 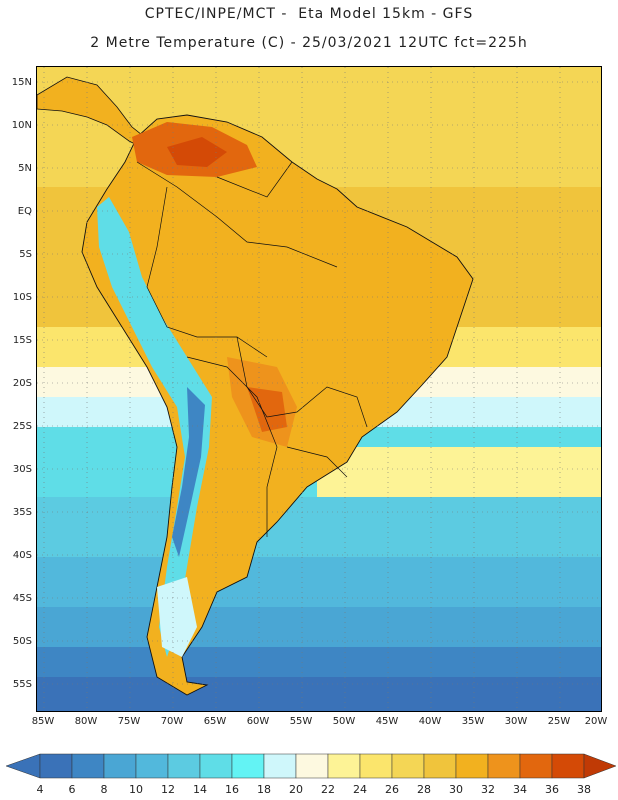 What do you see at coordinates (488, 789) in the screenshot?
I see `colorbar-label-32: 32` at bounding box center [488, 789].